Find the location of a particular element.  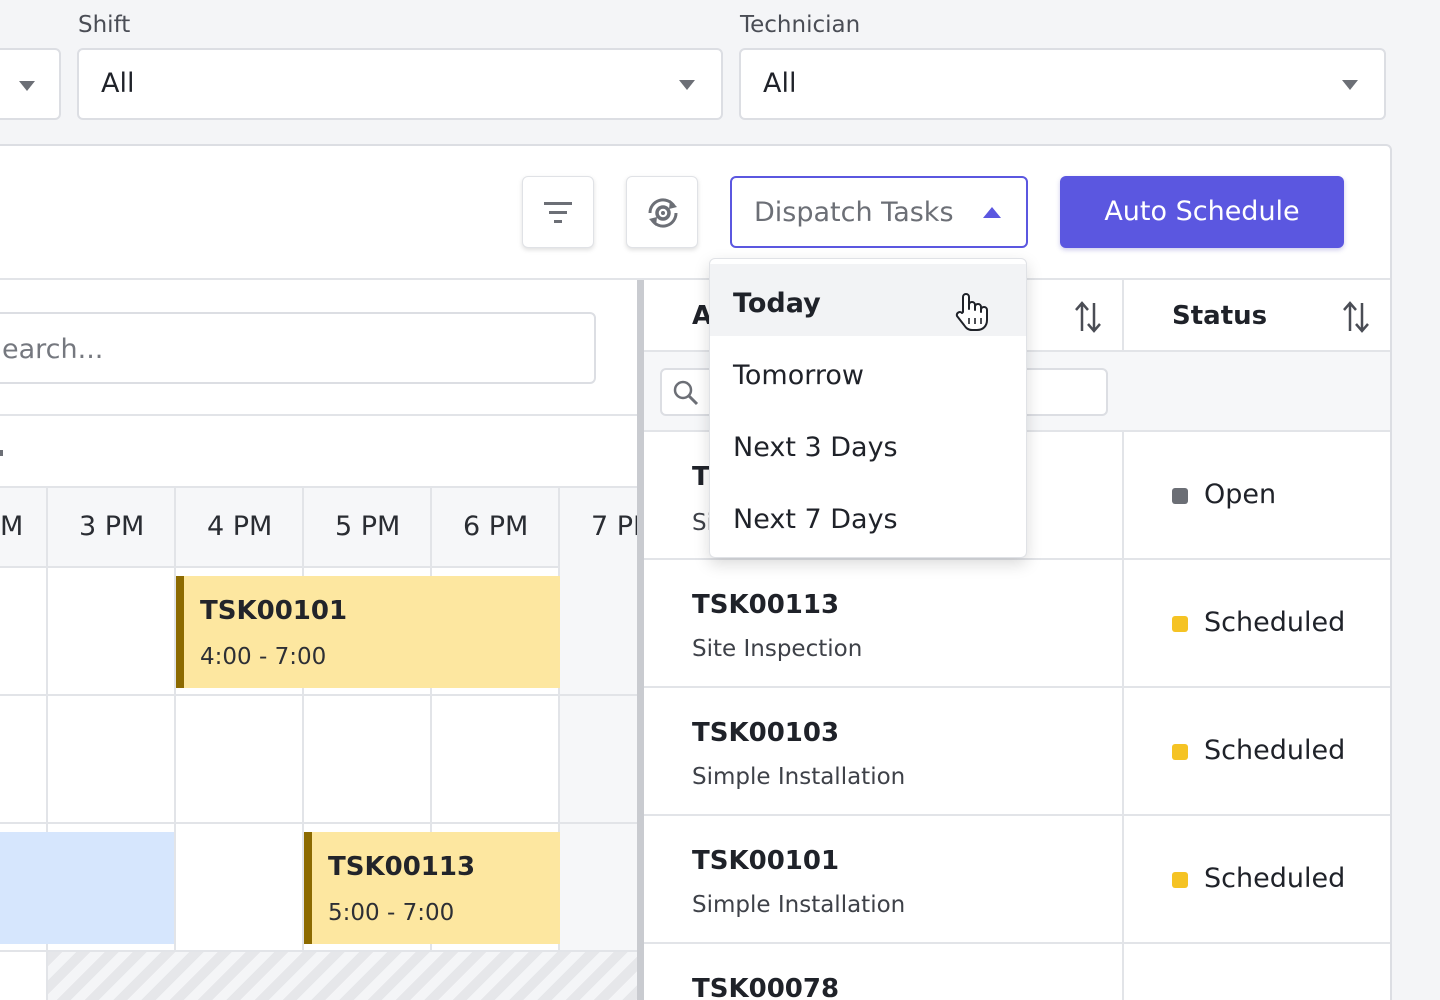

task-id: TSK00113 is located at coordinates (766, 605).